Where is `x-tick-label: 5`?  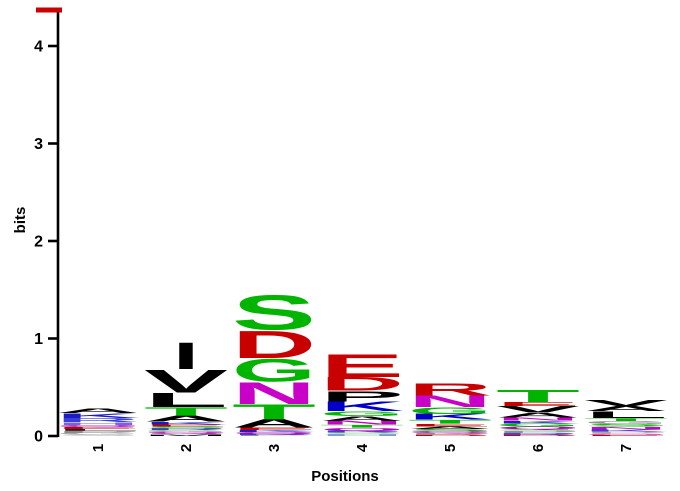
x-tick-label: 5 is located at coordinates (450, 448).